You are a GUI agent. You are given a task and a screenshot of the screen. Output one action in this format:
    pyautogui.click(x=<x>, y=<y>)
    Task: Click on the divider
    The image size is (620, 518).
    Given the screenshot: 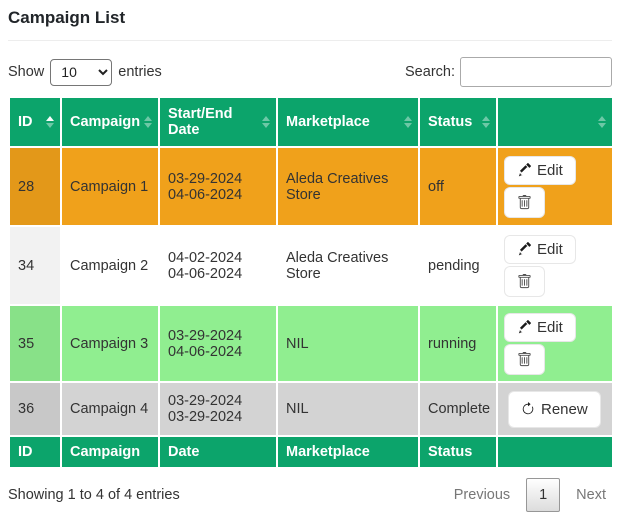 What is the action you would take?
    pyautogui.click(x=310, y=40)
    